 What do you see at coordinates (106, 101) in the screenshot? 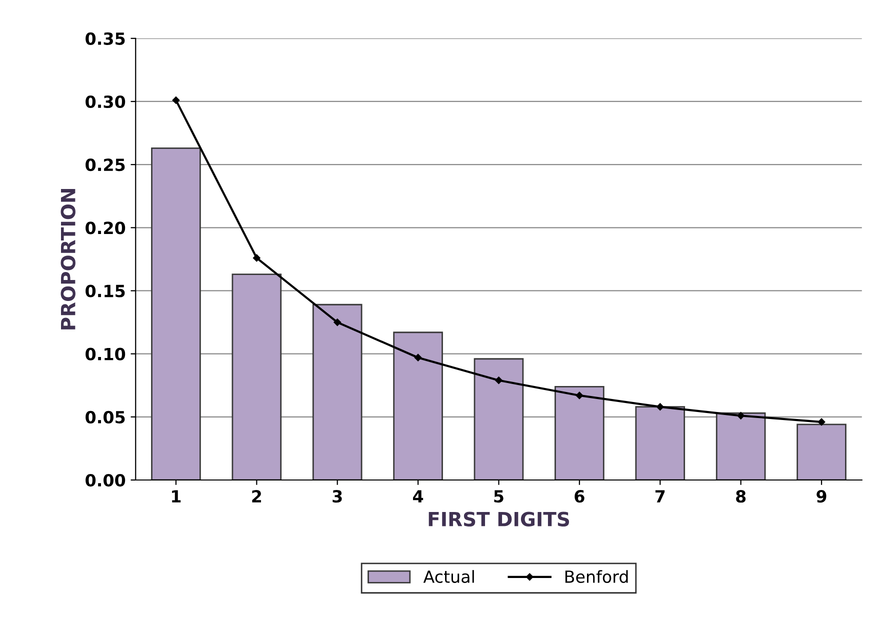
I see `y-tick-label: 0.30` at bounding box center [106, 101].